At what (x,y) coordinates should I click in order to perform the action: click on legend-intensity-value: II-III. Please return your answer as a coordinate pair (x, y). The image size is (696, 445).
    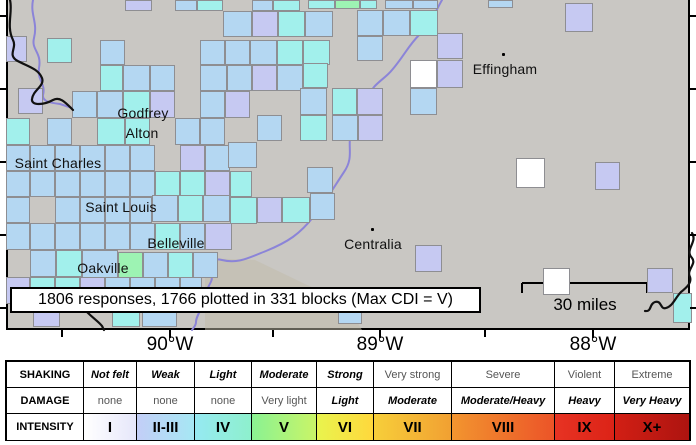
    Looking at the image, I should click on (165, 427).